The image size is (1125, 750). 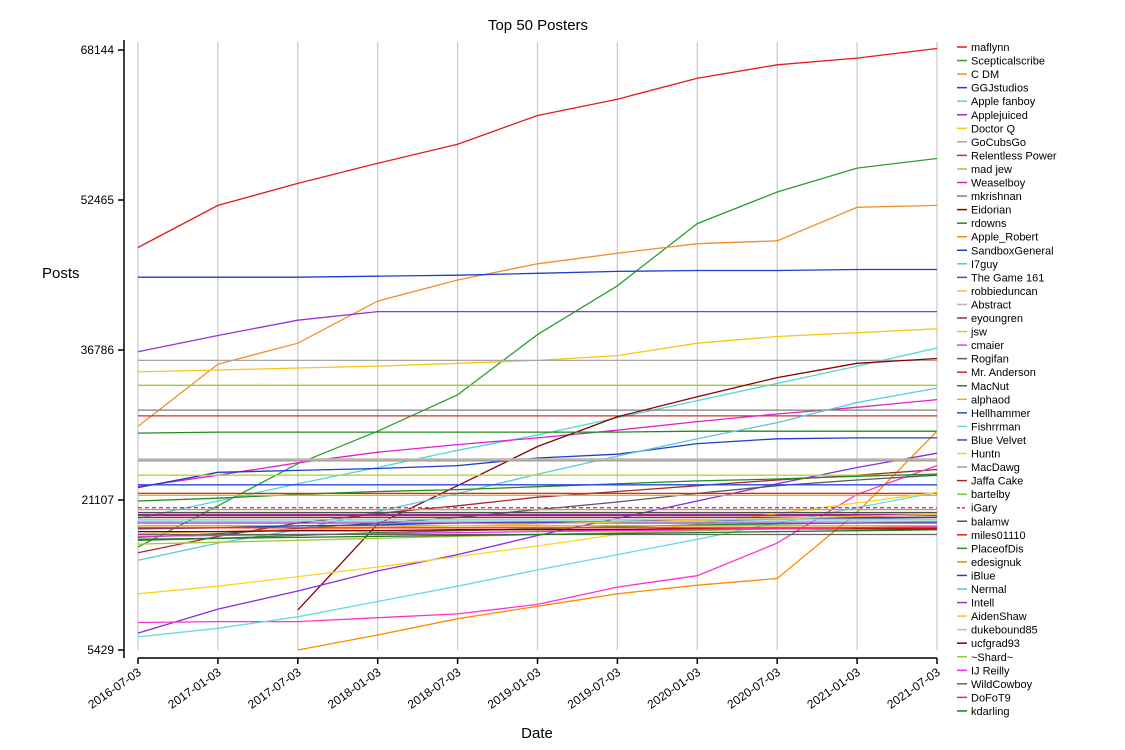 I want to click on legend-item: ucfgrad93, so click(x=988, y=644).